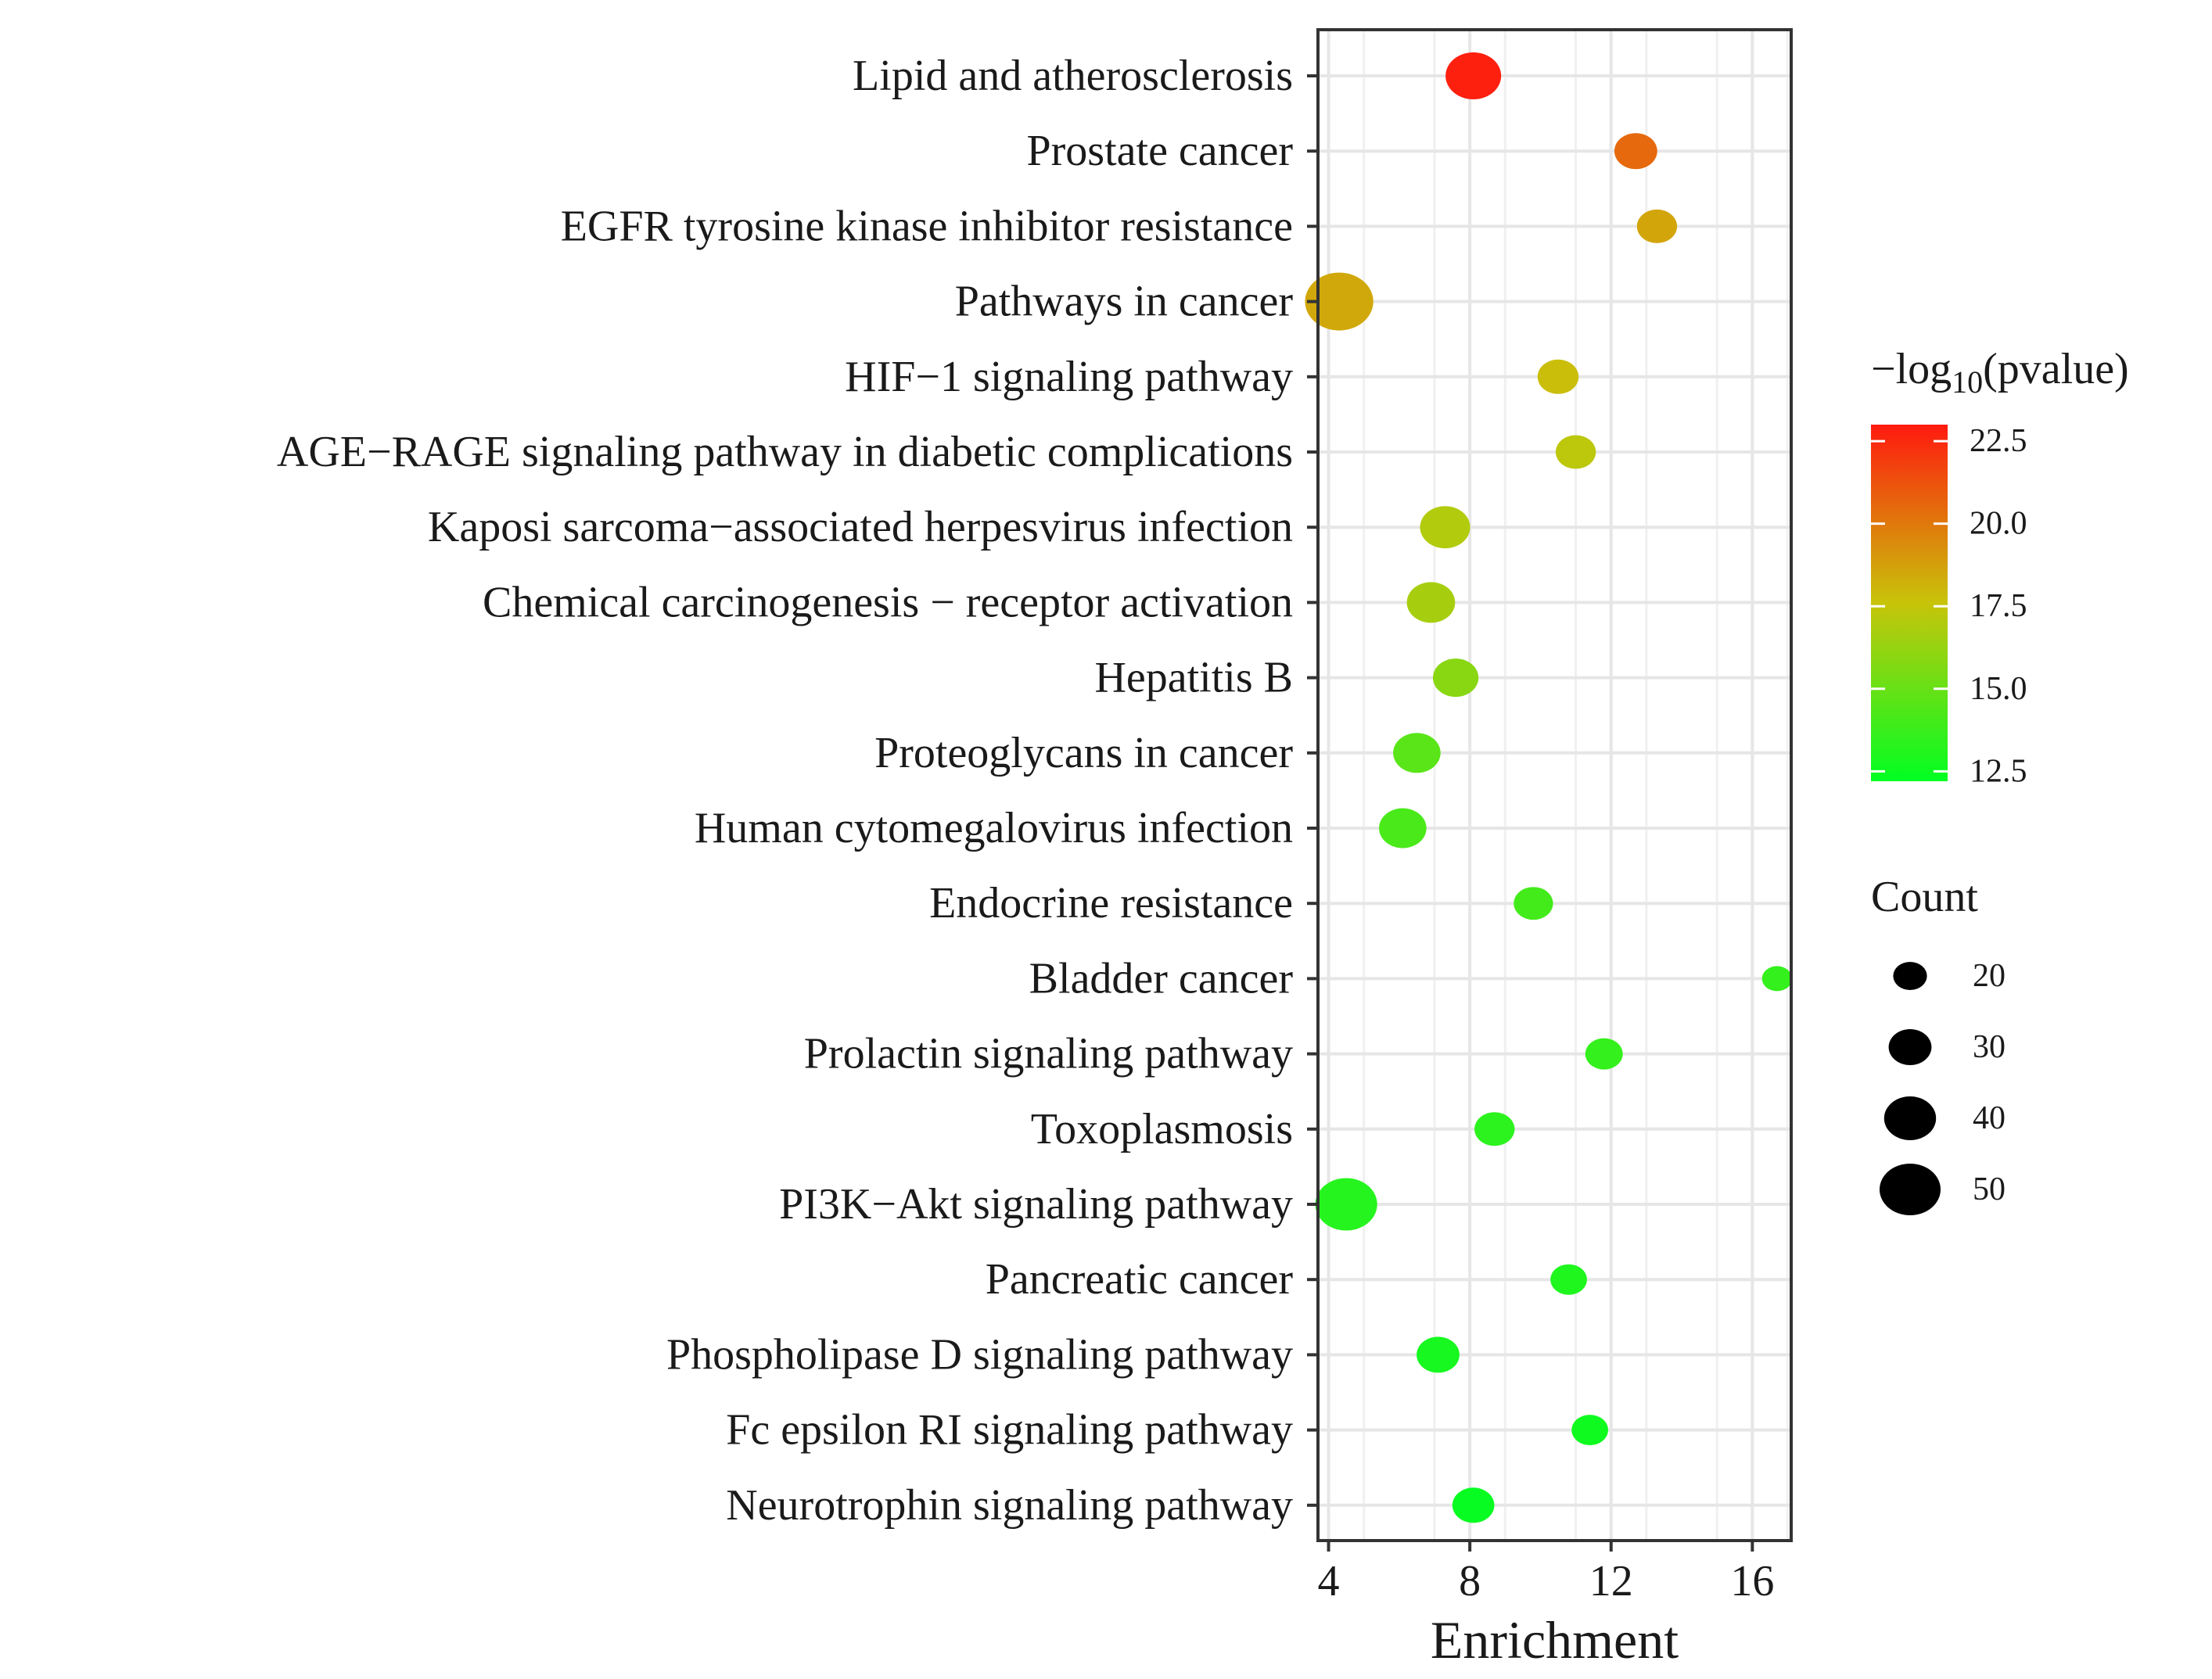  What do you see at coordinates (1611, 1581) in the screenshot?
I see `x-tick-label: 12` at bounding box center [1611, 1581].